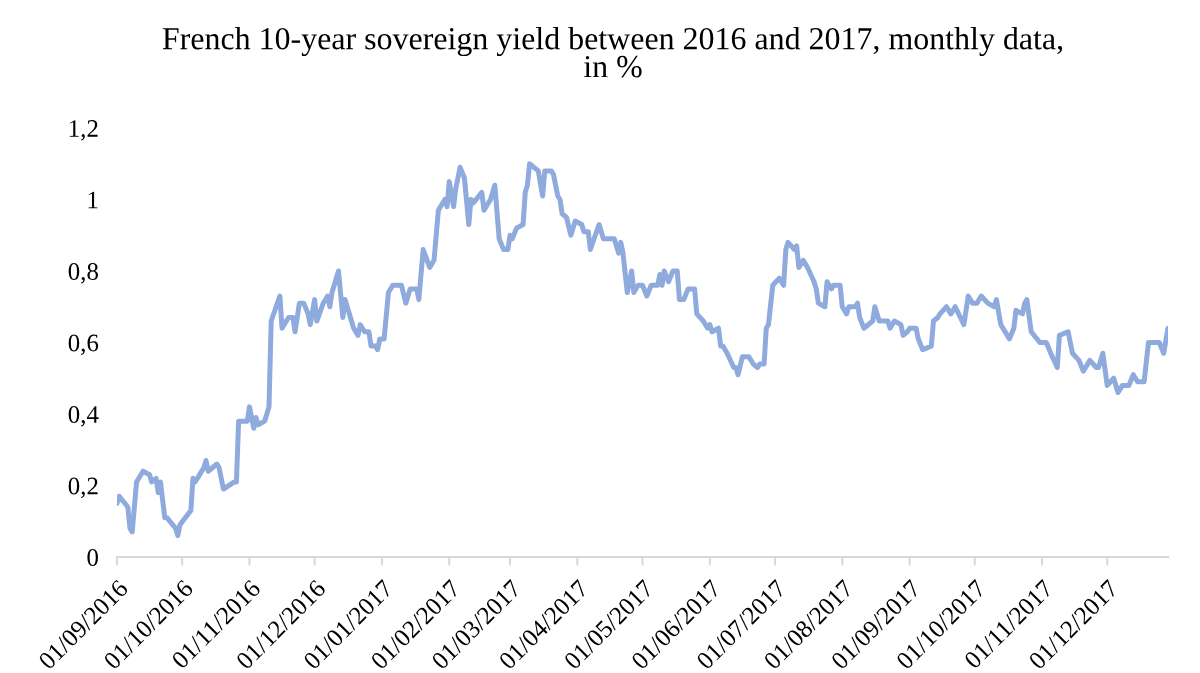  I want to click on chart-title: French 10-year sovereign yield between 2016 and 2017, monthly data, in %, so click(612, 52).